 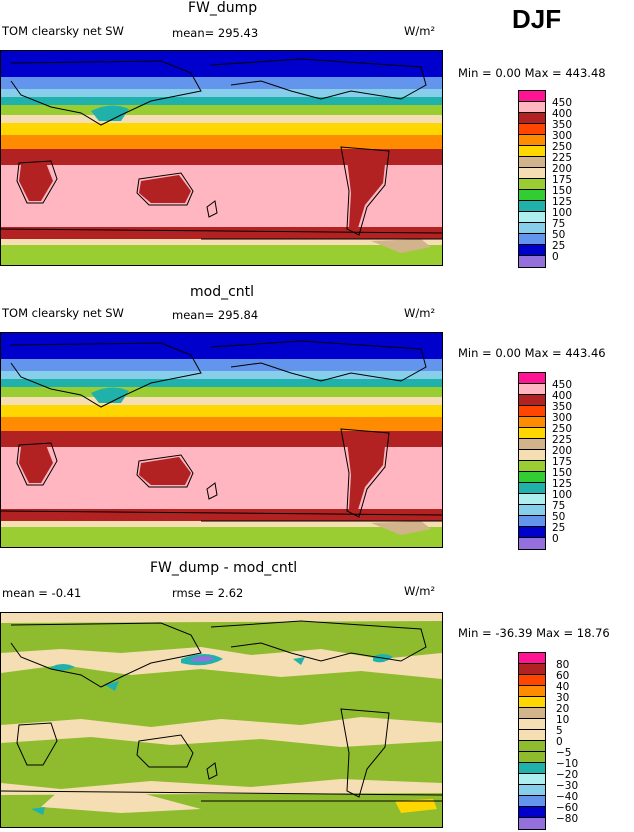 What do you see at coordinates (532, 741) in the screenshot?
I see `panel3-colorbar` at bounding box center [532, 741].